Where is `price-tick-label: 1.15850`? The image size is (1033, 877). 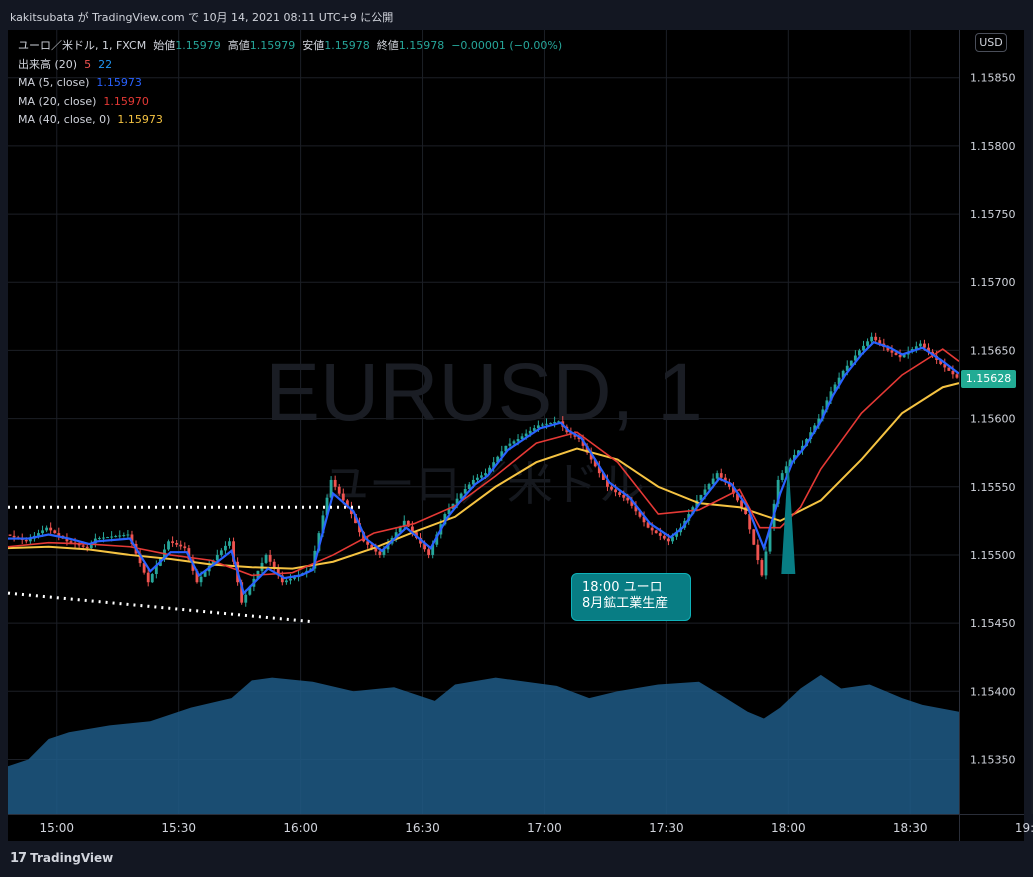 price-tick-label: 1.15850 is located at coordinates (993, 78).